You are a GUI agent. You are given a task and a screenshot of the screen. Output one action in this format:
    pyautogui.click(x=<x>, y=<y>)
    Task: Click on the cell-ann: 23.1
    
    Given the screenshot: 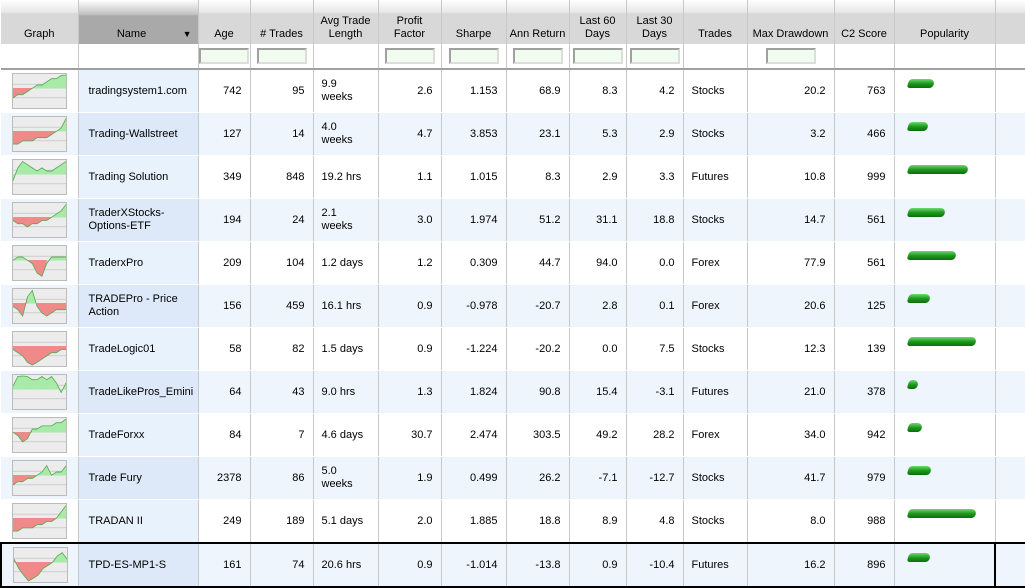 What is the action you would take?
    pyautogui.click(x=538, y=134)
    